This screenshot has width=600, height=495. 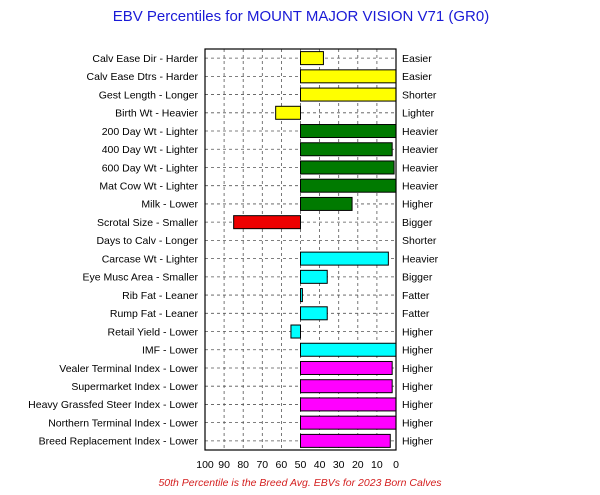 I want to click on trait-label: Rump Fat - Leaner, so click(x=154, y=314).